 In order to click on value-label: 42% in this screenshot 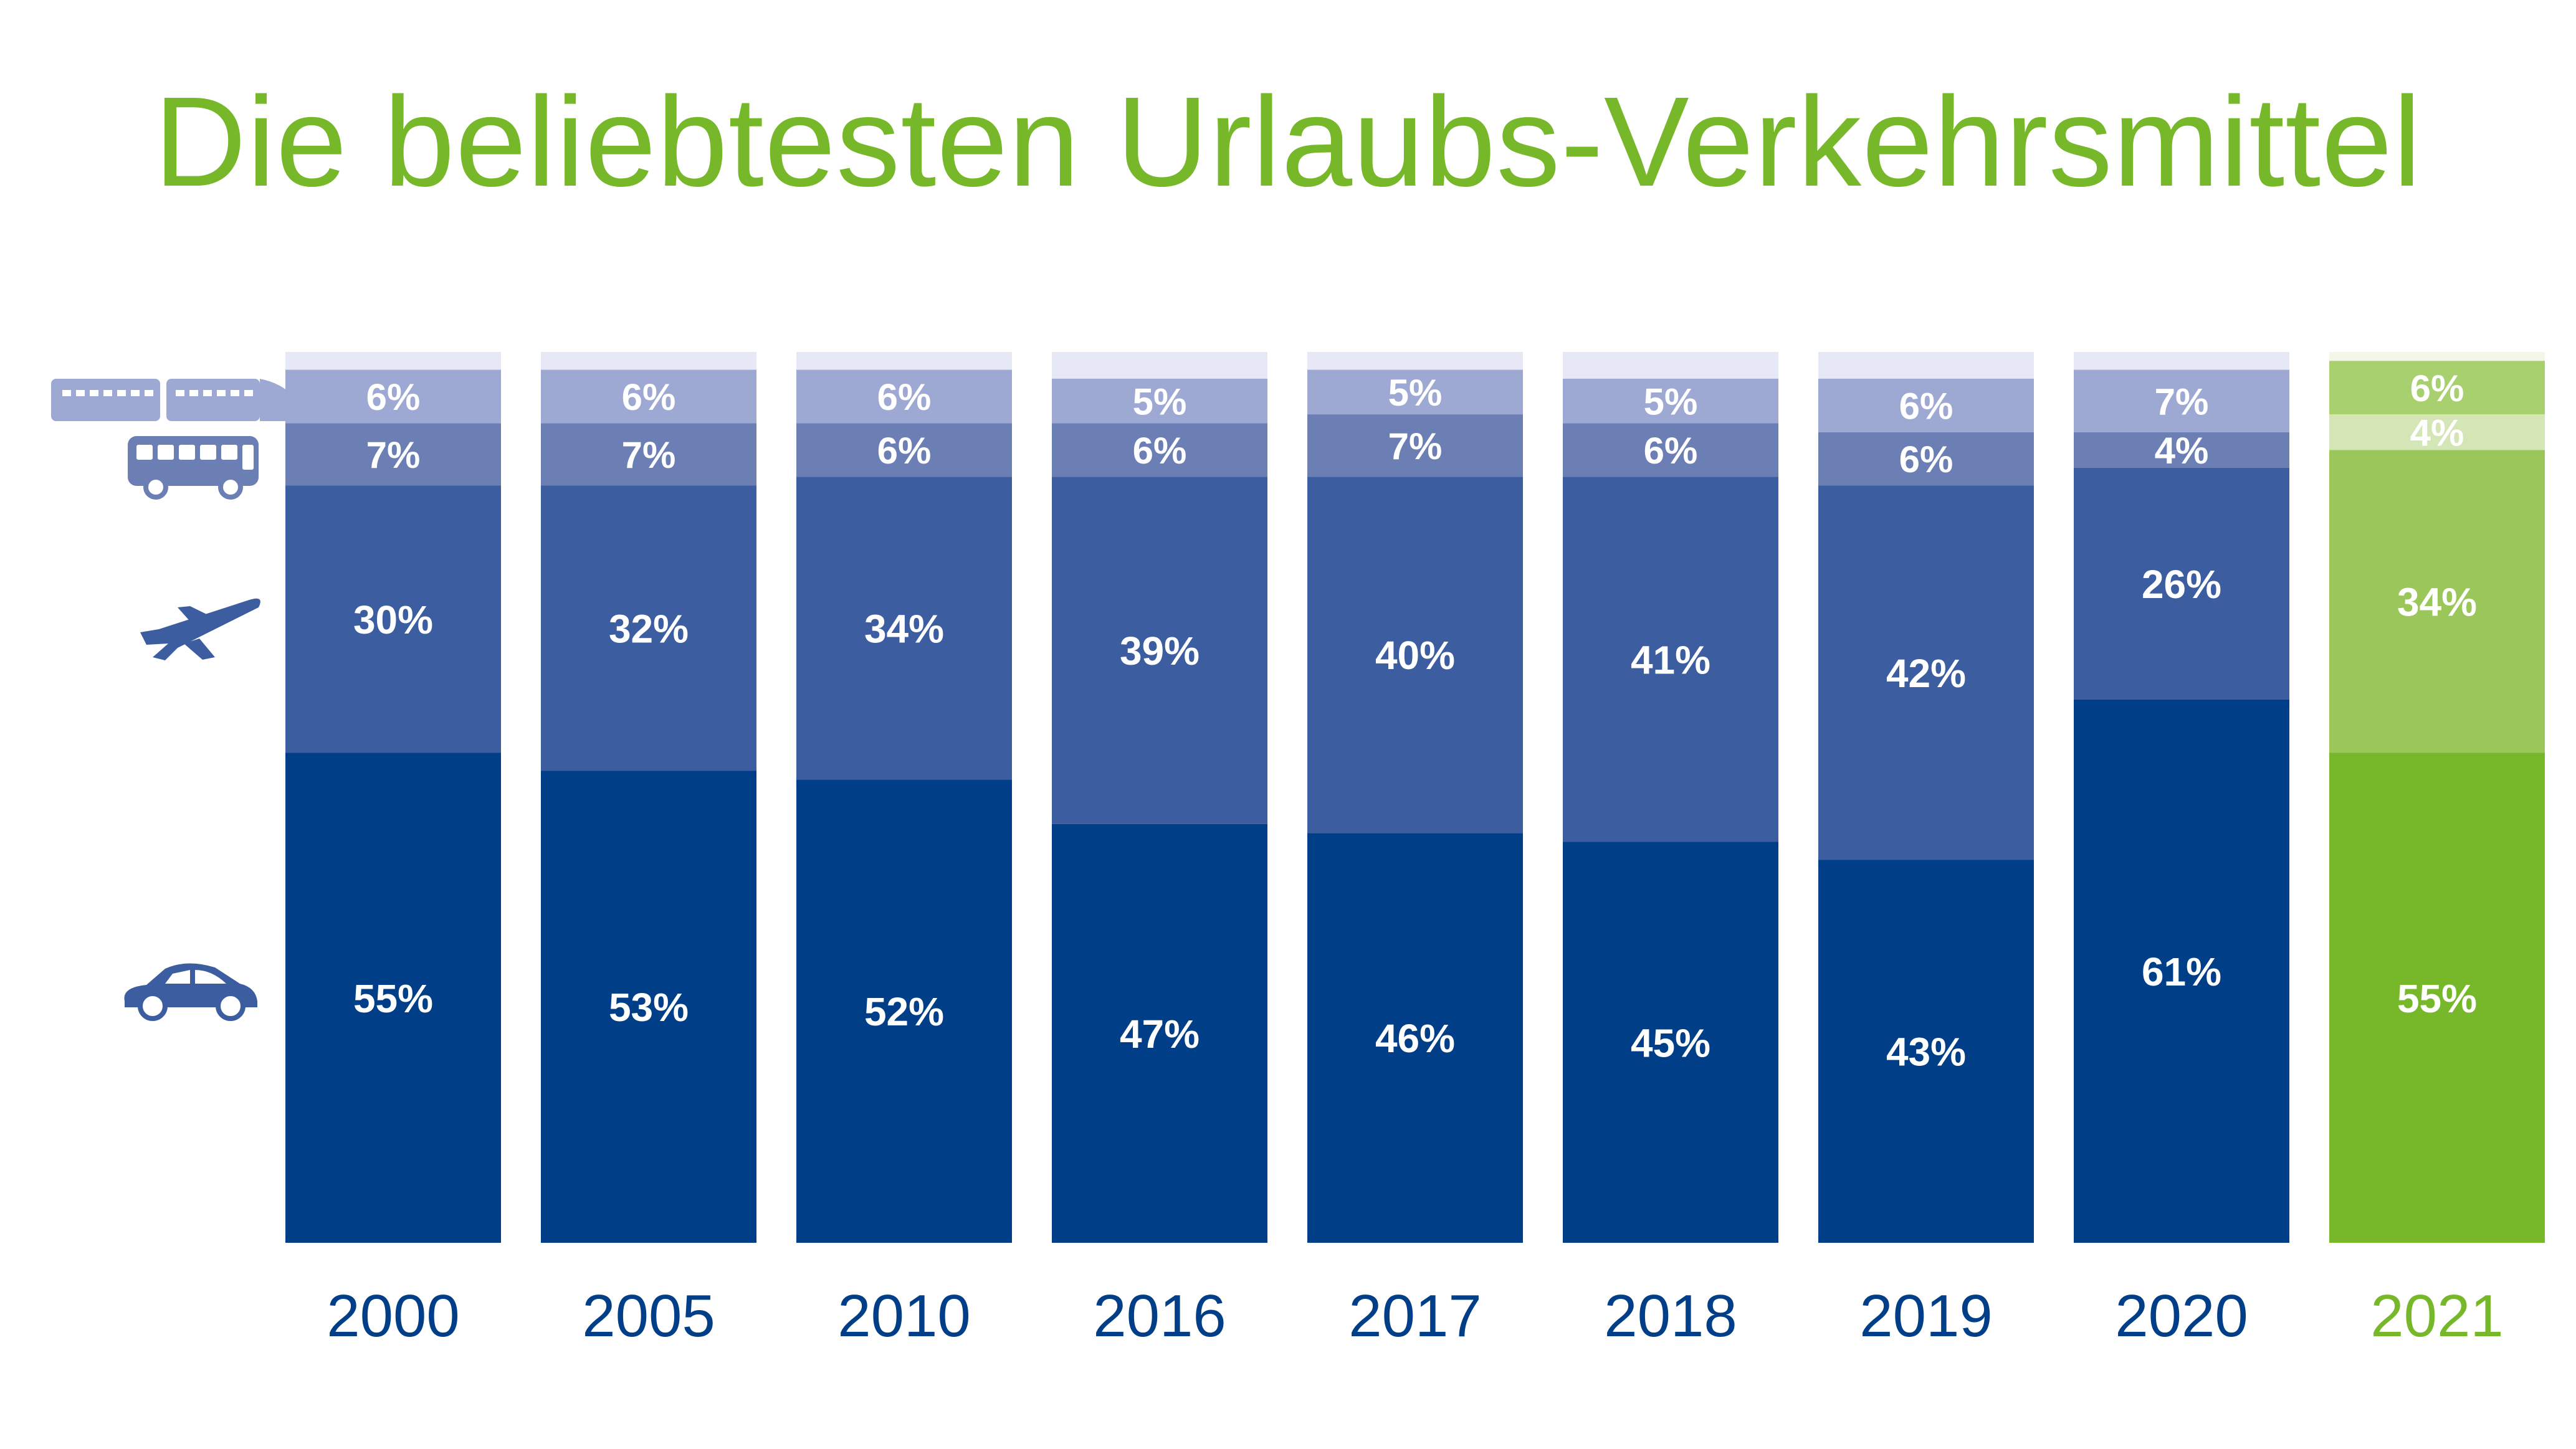, I will do `click(1926, 673)`.